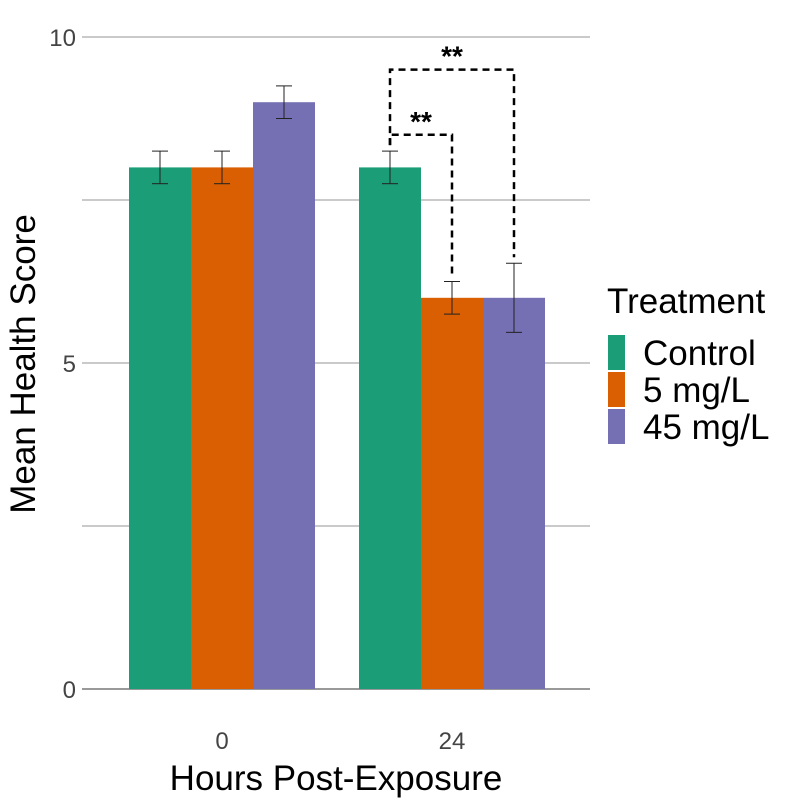 Image resolution: width=800 pixels, height=800 pixels. What do you see at coordinates (221, 741) in the screenshot?
I see `x-tick-label: 0` at bounding box center [221, 741].